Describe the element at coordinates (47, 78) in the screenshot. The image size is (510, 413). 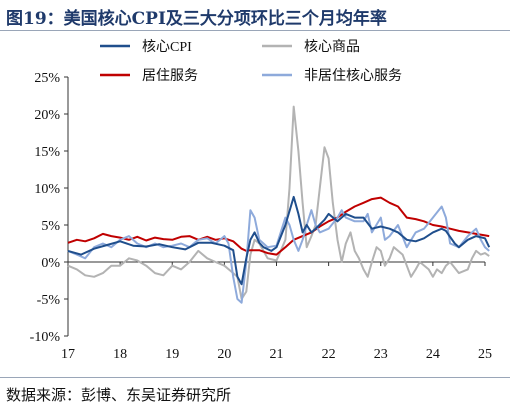
I see `y-tick-label: 25%` at that location.